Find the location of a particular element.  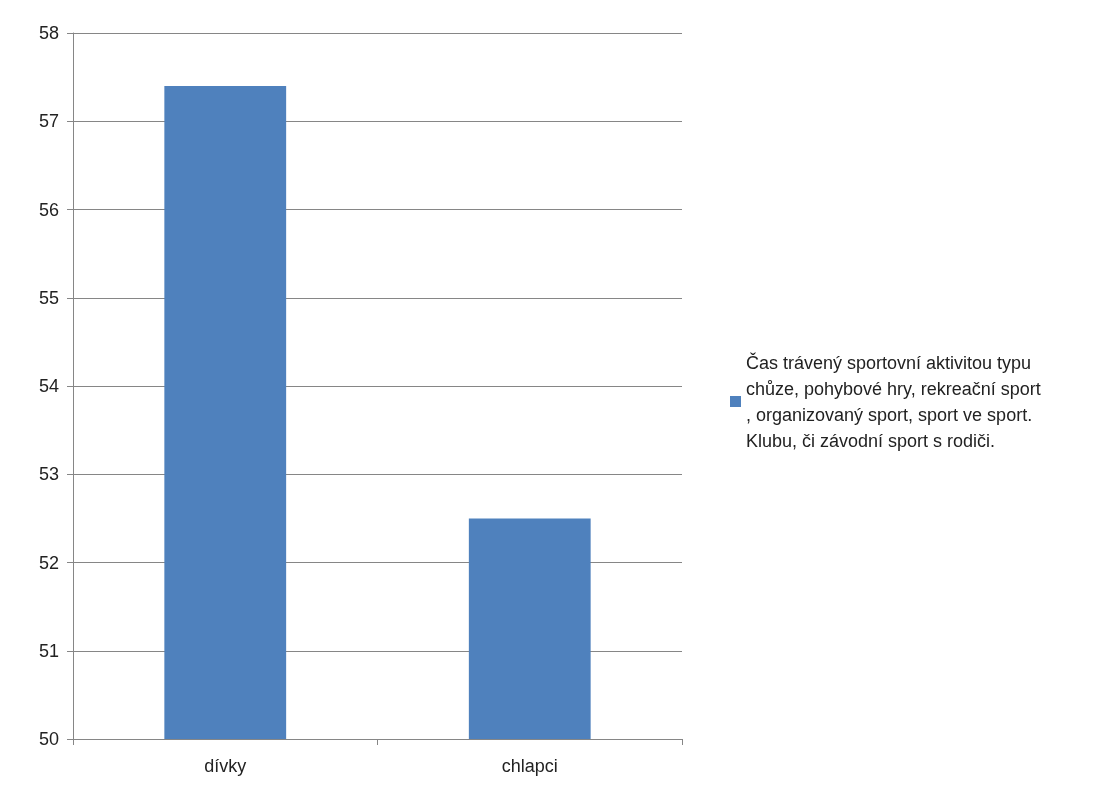

x-tick-label: chlapci is located at coordinates (529, 766).